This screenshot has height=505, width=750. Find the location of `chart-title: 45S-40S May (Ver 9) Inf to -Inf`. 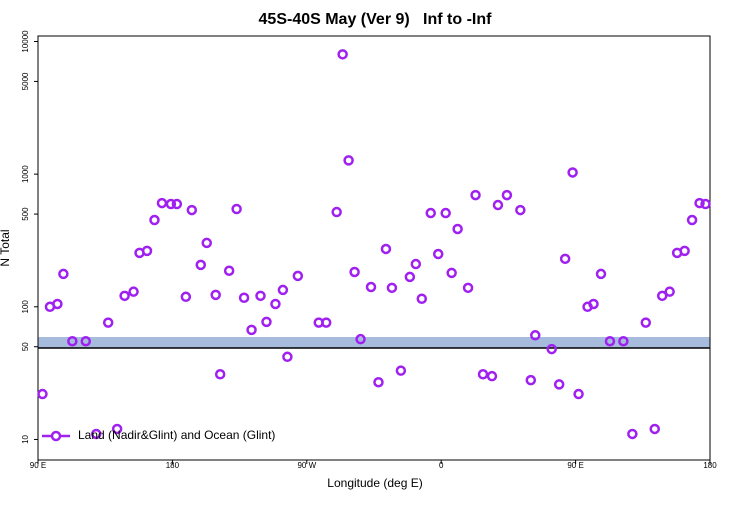

chart-title: 45S-40S May (Ver 9) Inf to -Inf is located at coordinates (376, 19).